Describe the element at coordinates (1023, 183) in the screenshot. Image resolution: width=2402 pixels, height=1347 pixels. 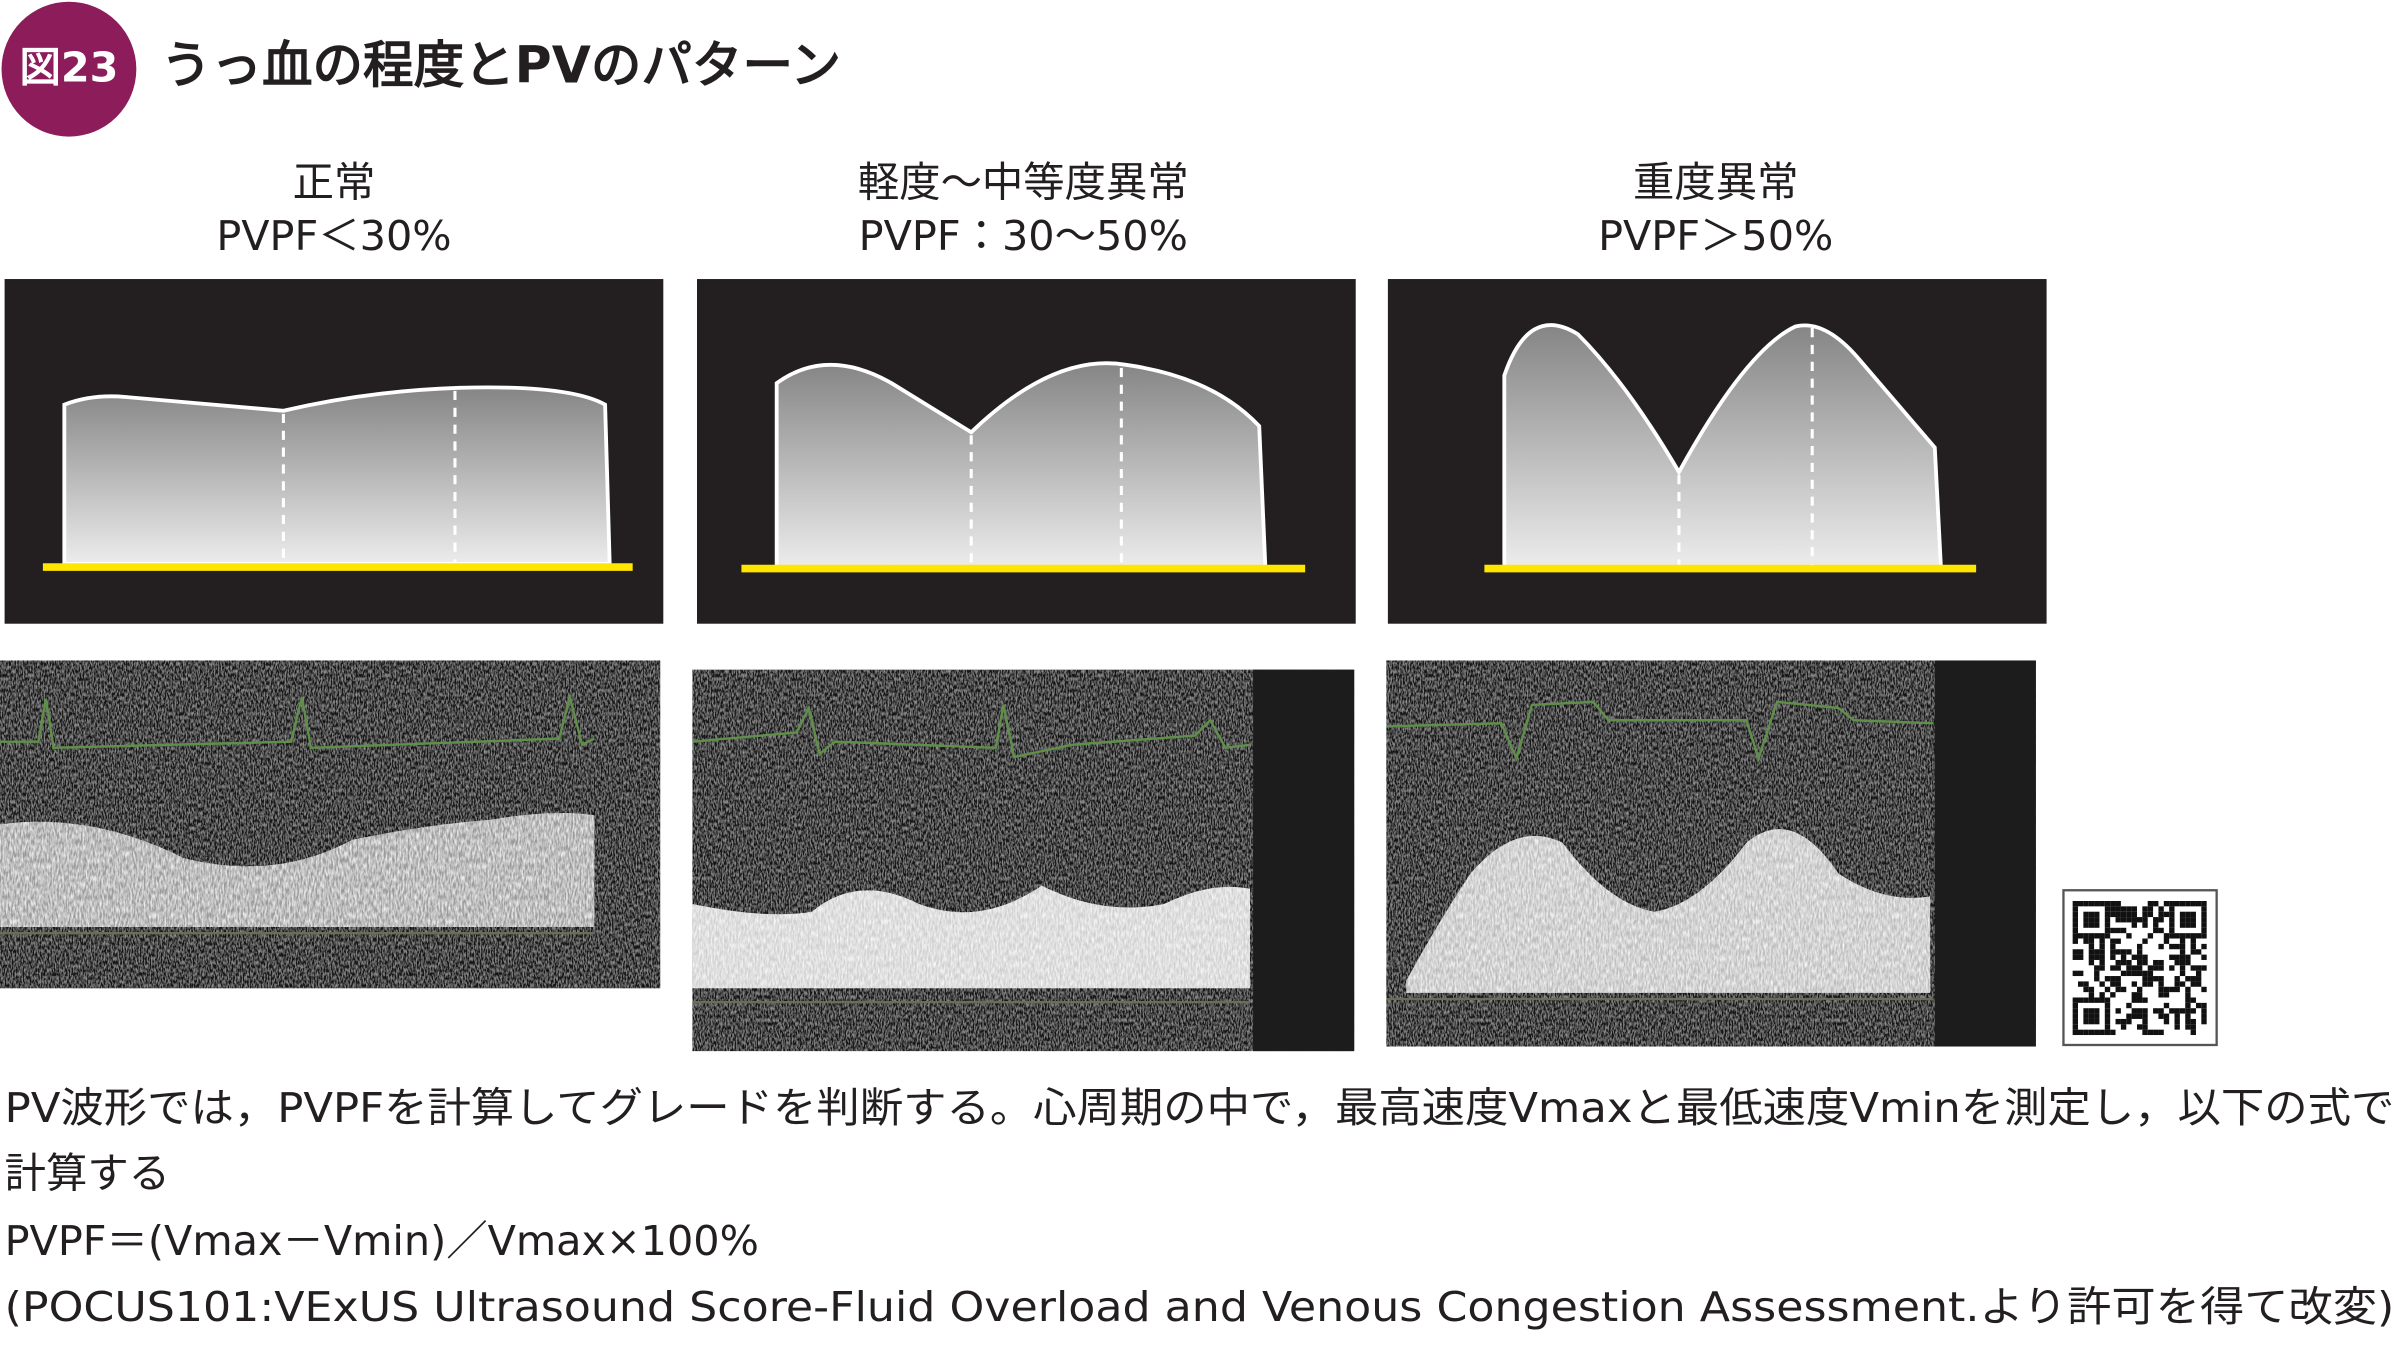
I see `panel-label: 軽度～中等度異常` at that location.